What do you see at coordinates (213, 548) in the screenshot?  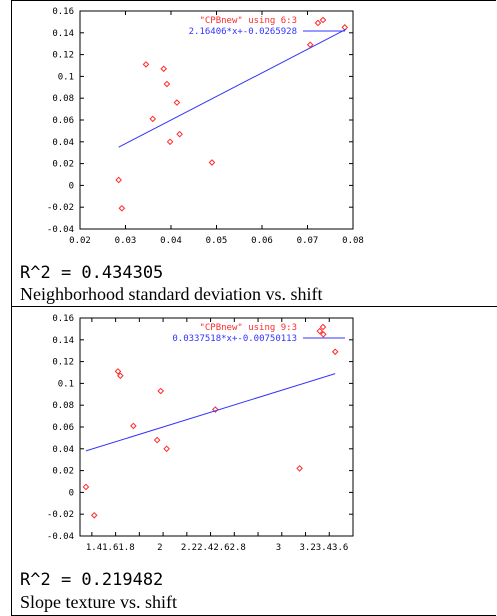 I see `x-tick-label: 2.22.42.62.8` at bounding box center [213, 548].